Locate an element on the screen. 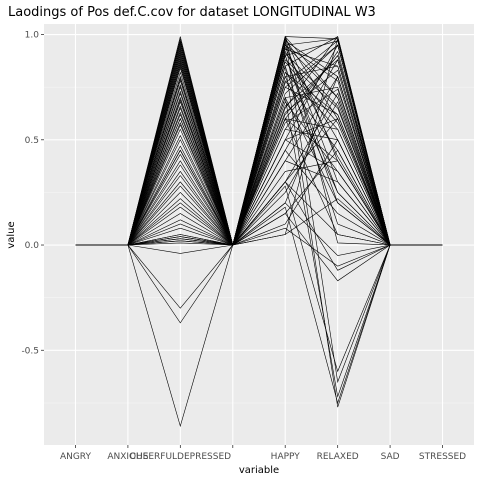 The height and width of the screenshot is (480, 480). x-axis-label: variable is located at coordinates (259, 470).